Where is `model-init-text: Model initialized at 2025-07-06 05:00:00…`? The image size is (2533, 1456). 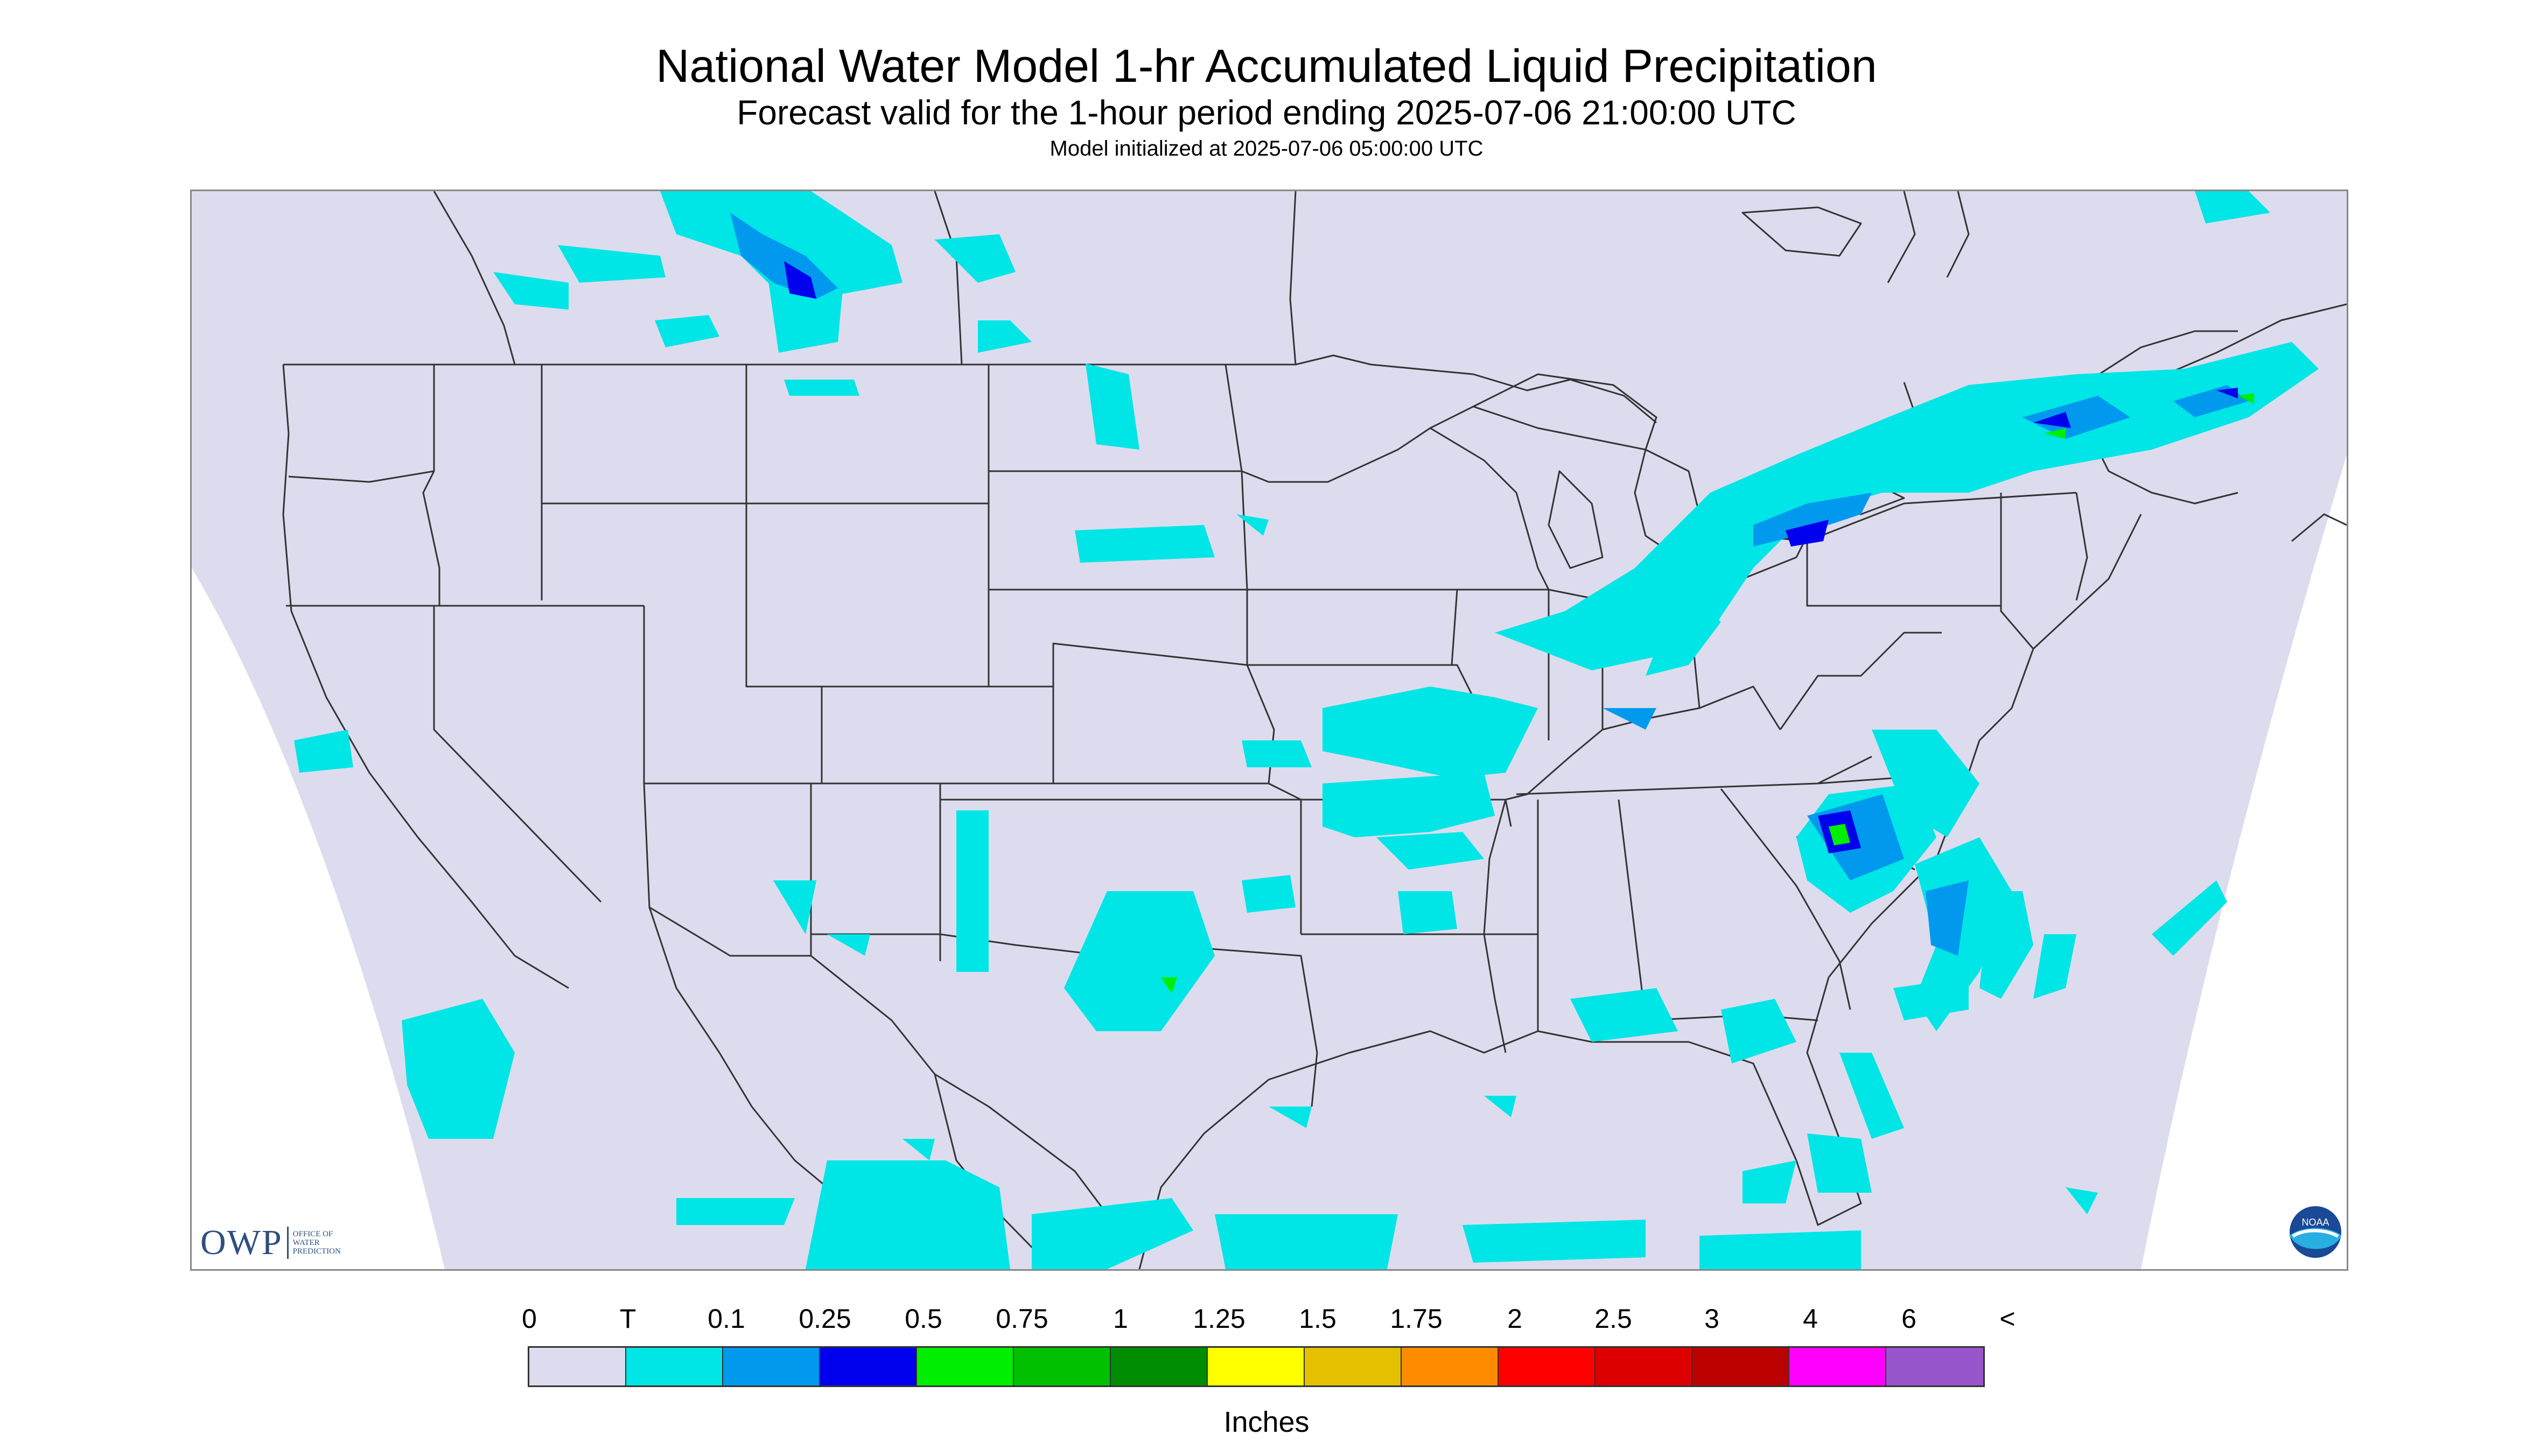
model-init-text: Model initialized at 2025-07-06 05:00:00… is located at coordinates (1266, 148).